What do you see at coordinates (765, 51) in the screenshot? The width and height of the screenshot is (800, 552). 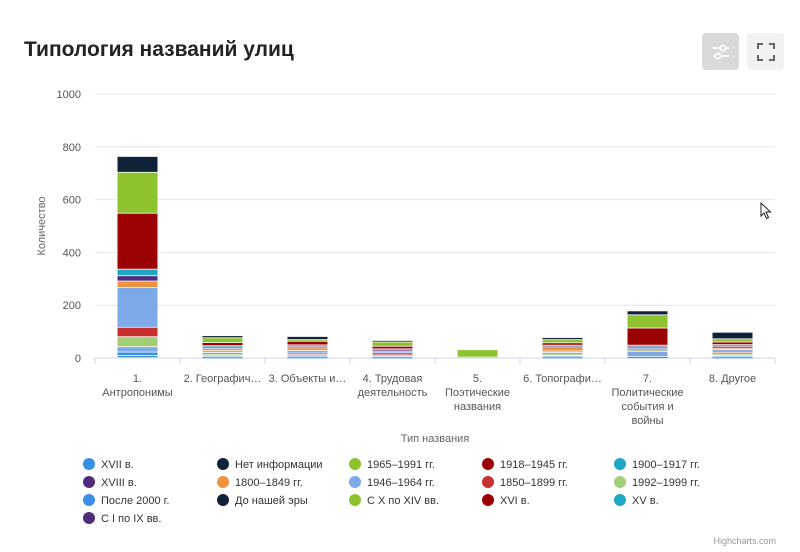 I see `fullscreen-button` at bounding box center [765, 51].